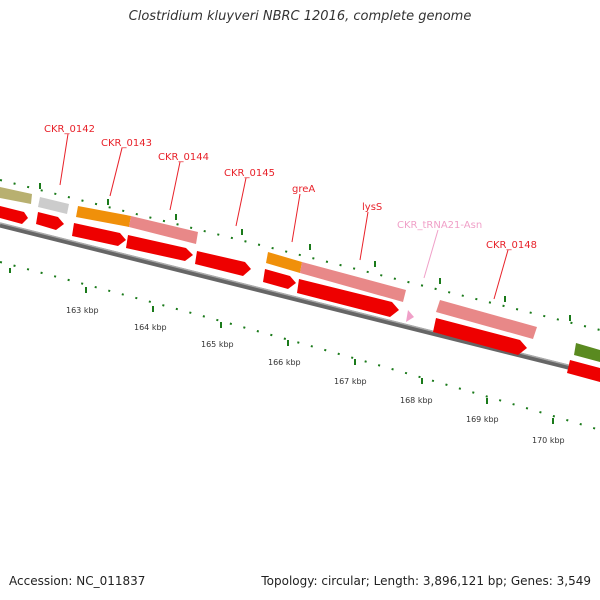 This screenshot has width=600, height=600. I want to click on kbp-label: 170 kbp, so click(548, 440).